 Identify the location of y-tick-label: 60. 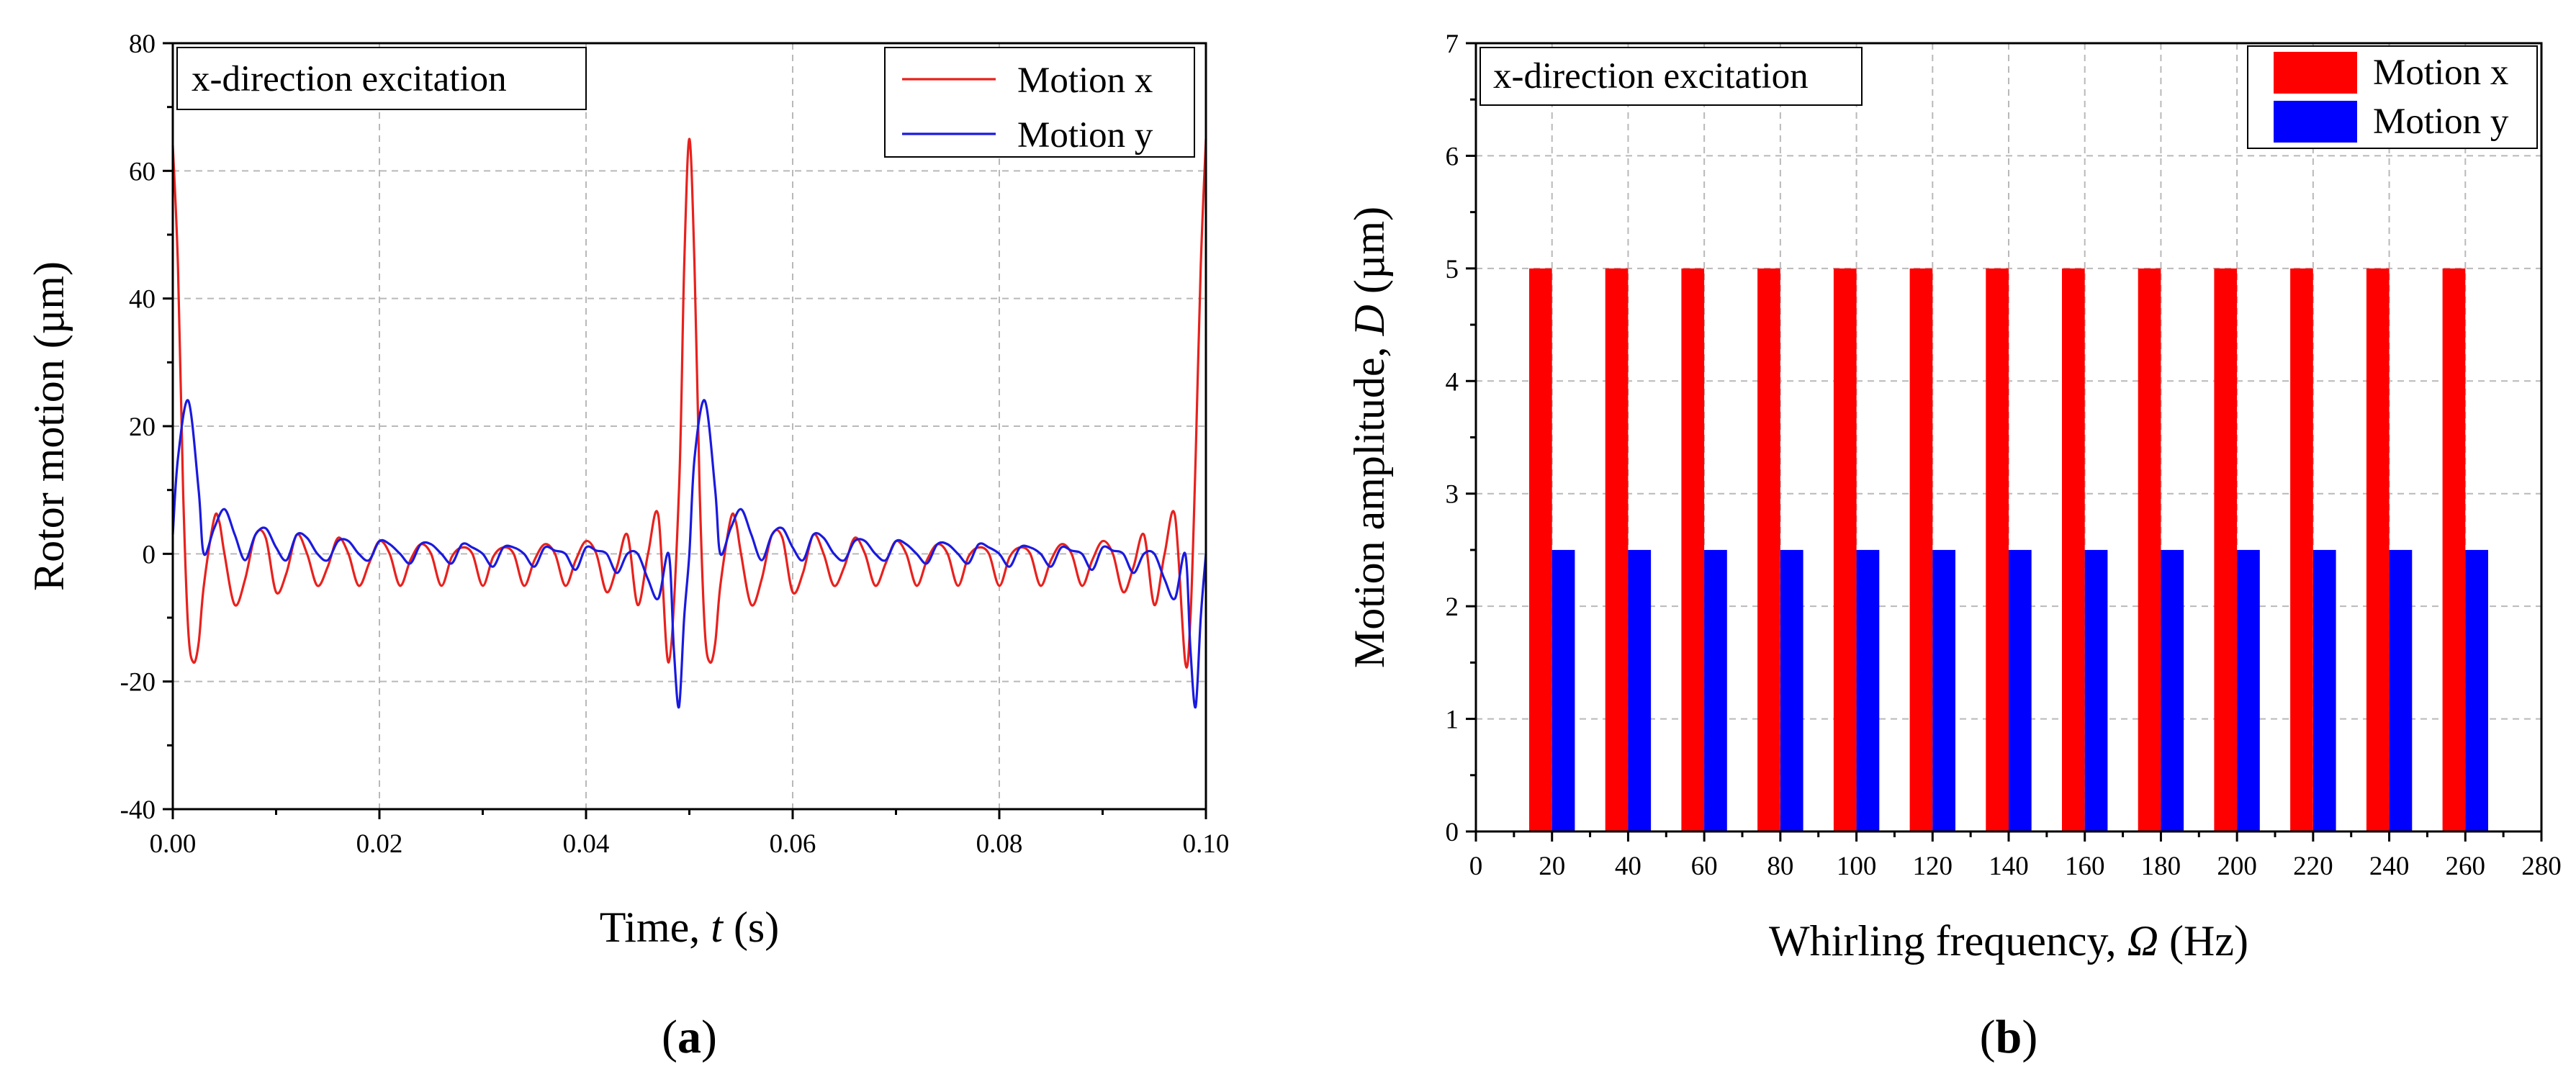
(142, 171).